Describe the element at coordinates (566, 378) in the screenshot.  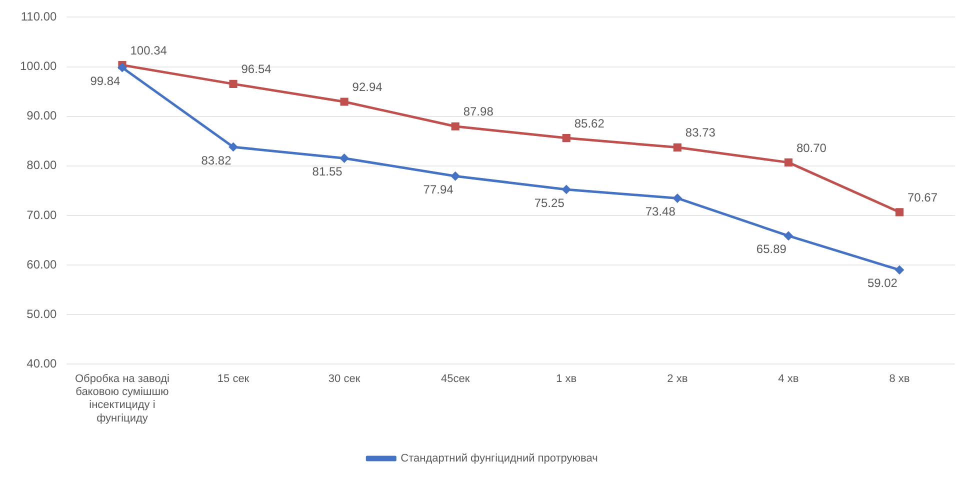
I see `x-tick-label: 1 хв` at that location.